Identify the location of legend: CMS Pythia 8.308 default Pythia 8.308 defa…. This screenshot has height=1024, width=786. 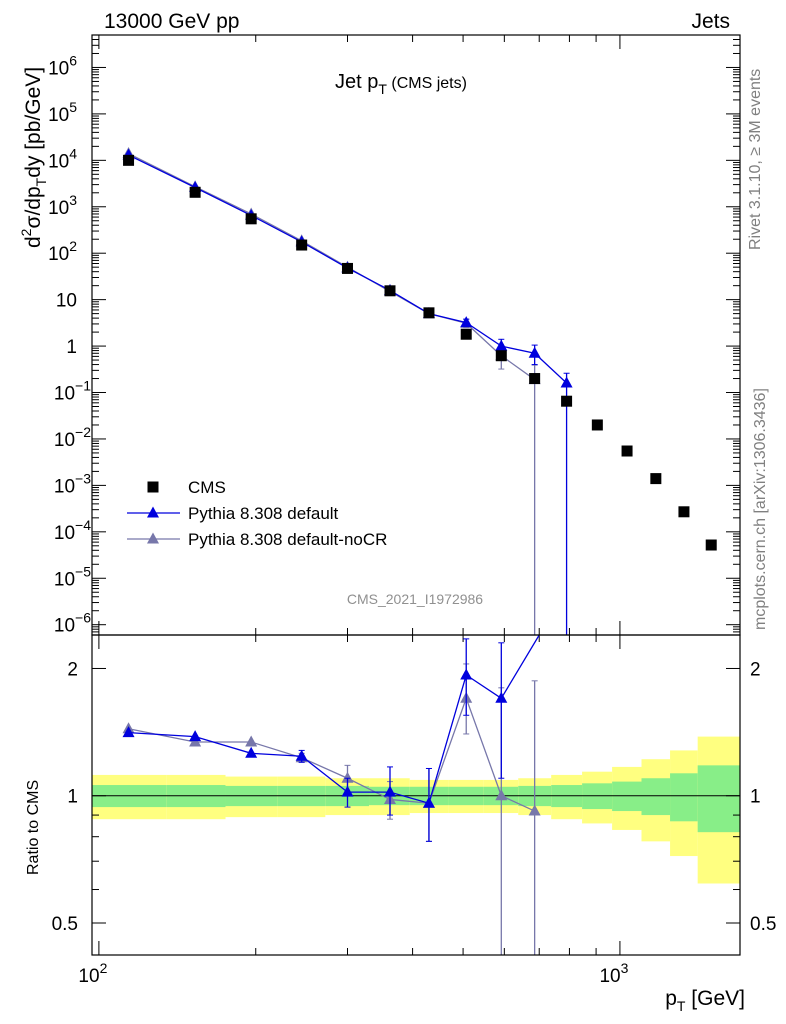
(257, 513).